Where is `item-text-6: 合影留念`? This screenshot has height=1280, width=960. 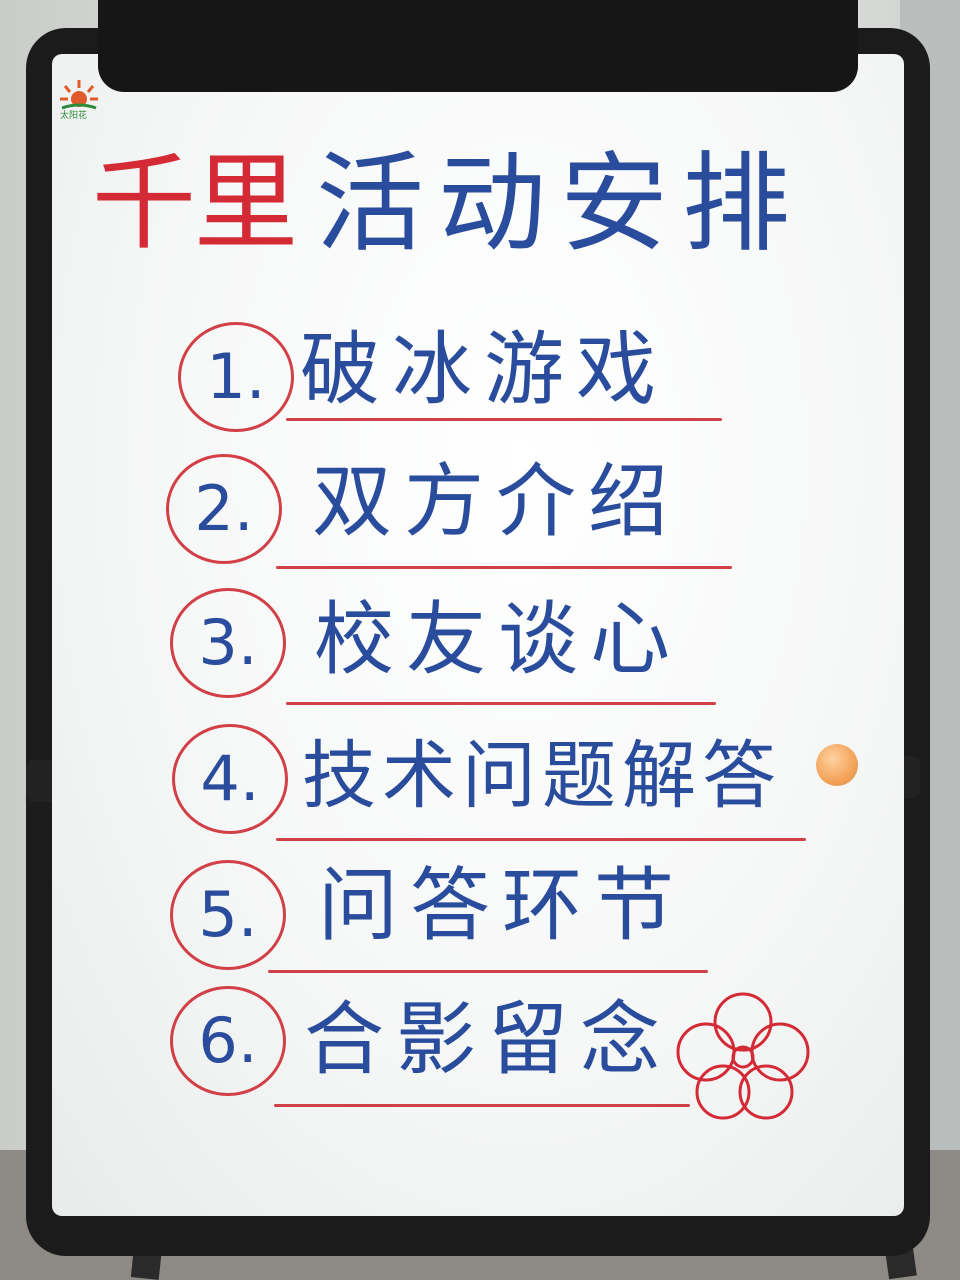
item-text-6: 合影留念 is located at coordinates (488, 1039).